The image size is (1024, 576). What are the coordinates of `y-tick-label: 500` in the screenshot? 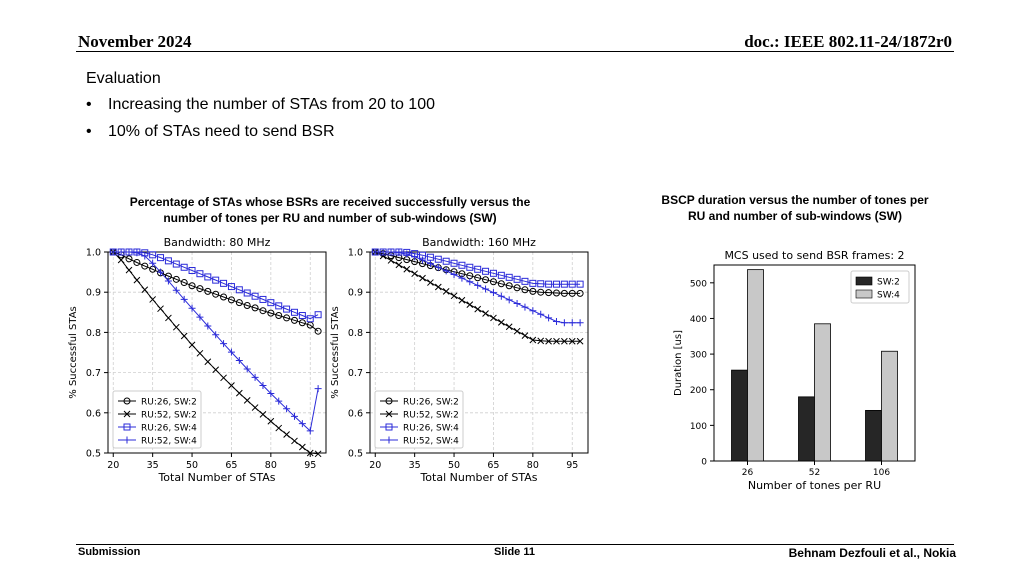 It's located at (698, 284).